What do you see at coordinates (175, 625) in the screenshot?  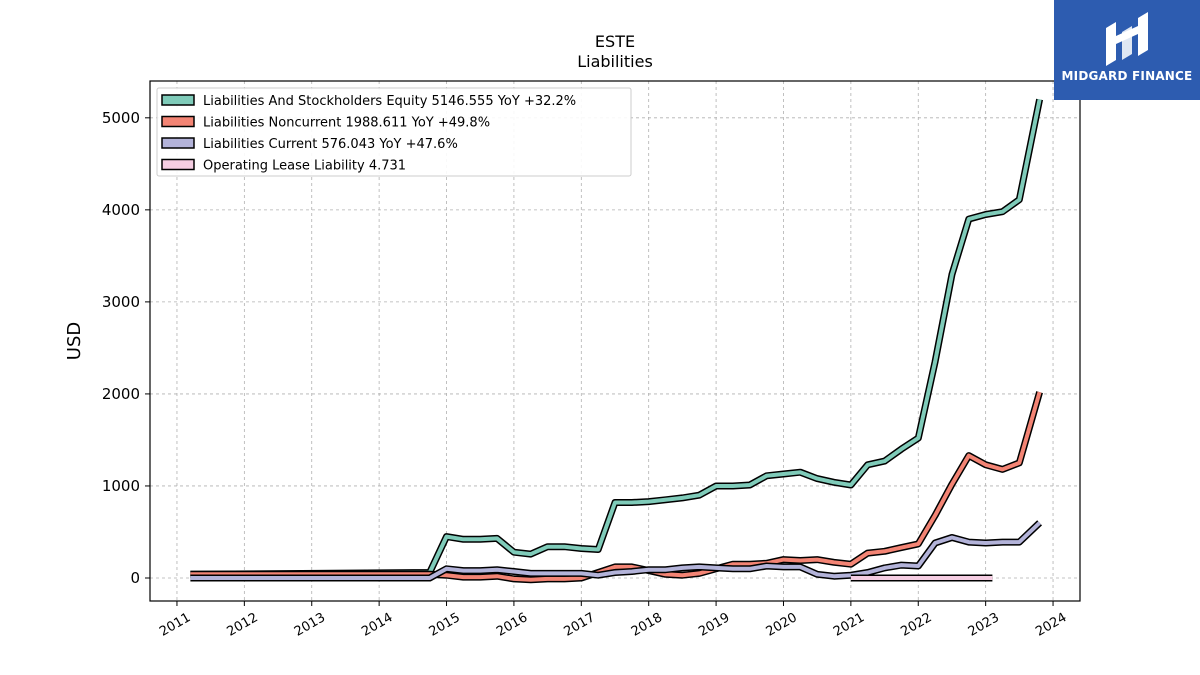 I see `x-tick-label: 2011` at bounding box center [175, 625].